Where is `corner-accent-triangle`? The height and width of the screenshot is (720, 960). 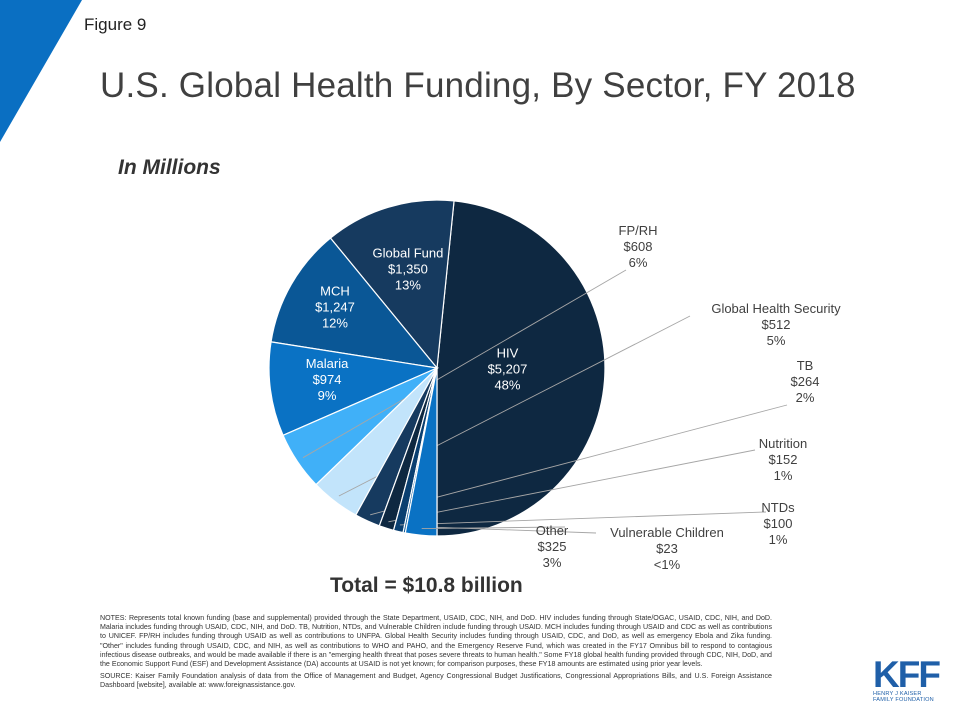 corner-accent-triangle is located at coordinates (41, 71).